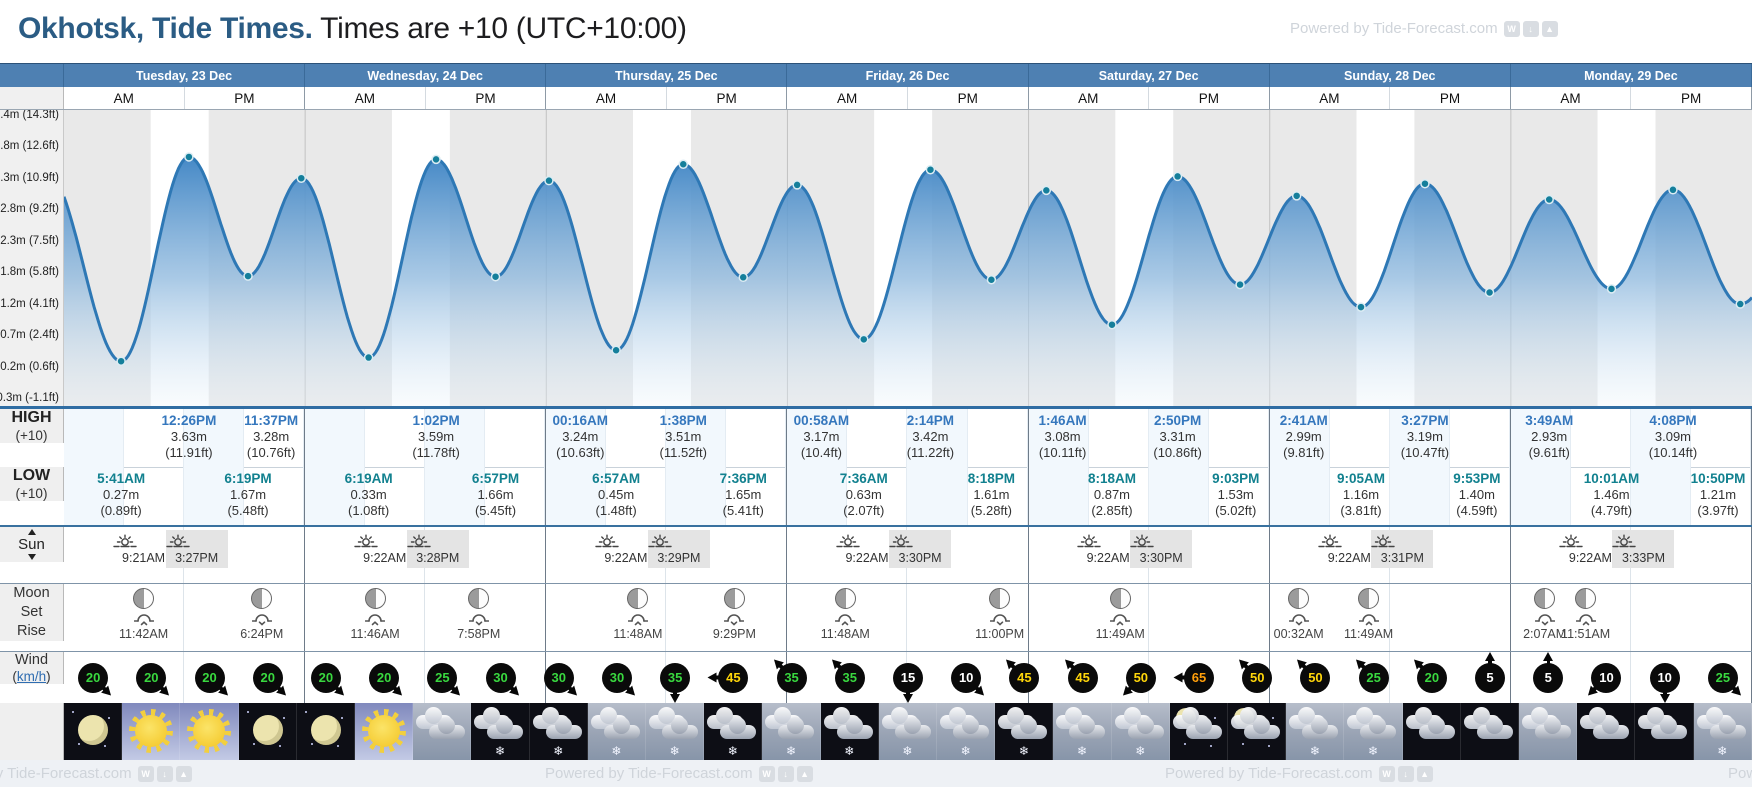  What do you see at coordinates (1424, 28) in the screenshot?
I see `header-watermark: Powered by Tide-Forecast.com W ↓ ▲` at bounding box center [1424, 28].